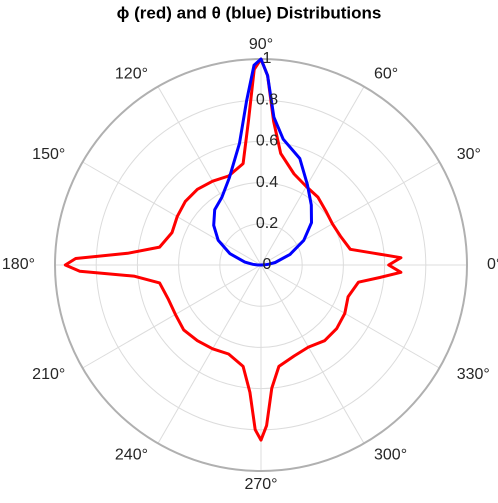 This screenshot has height=503, width=498. What do you see at coordinates (267, 264) in the screenshot?
I see `r-tick-label: 0` at bounding box center [267, 264].